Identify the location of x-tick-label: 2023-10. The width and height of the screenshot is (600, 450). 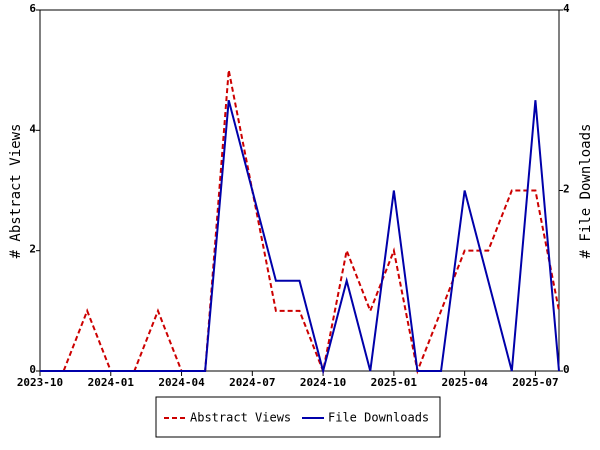
(40, 382).